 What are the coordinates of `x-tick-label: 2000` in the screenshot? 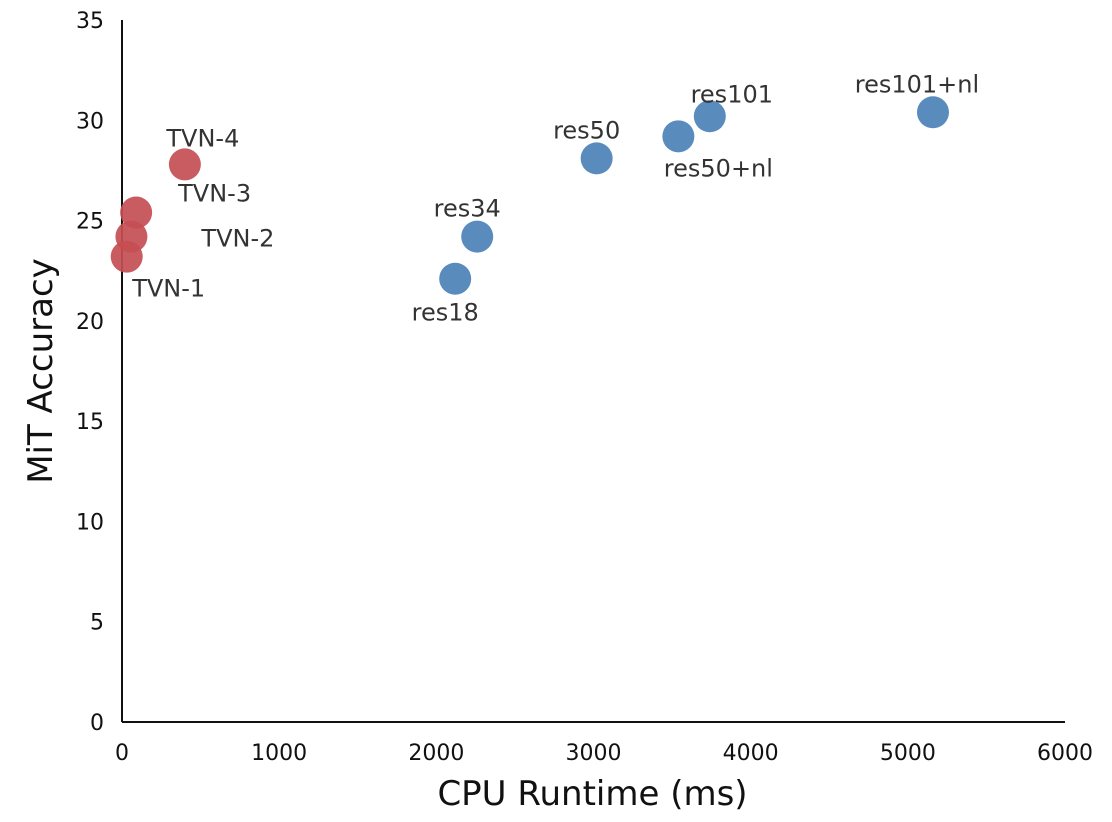 It's located at (436, 753).